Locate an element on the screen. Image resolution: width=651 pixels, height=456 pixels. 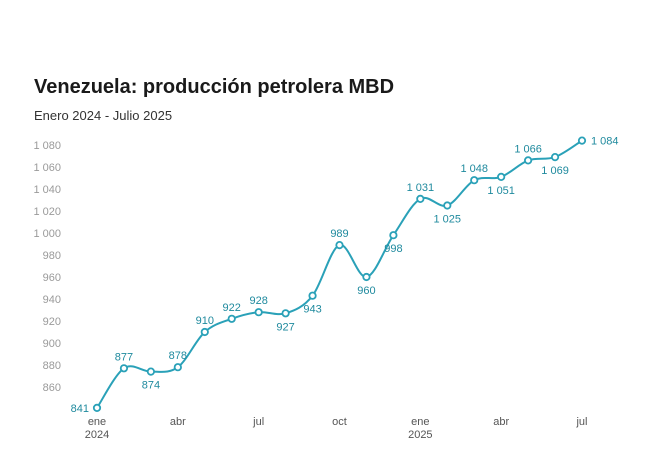
data-label: 1 048 is located at coordinates (474, 169).